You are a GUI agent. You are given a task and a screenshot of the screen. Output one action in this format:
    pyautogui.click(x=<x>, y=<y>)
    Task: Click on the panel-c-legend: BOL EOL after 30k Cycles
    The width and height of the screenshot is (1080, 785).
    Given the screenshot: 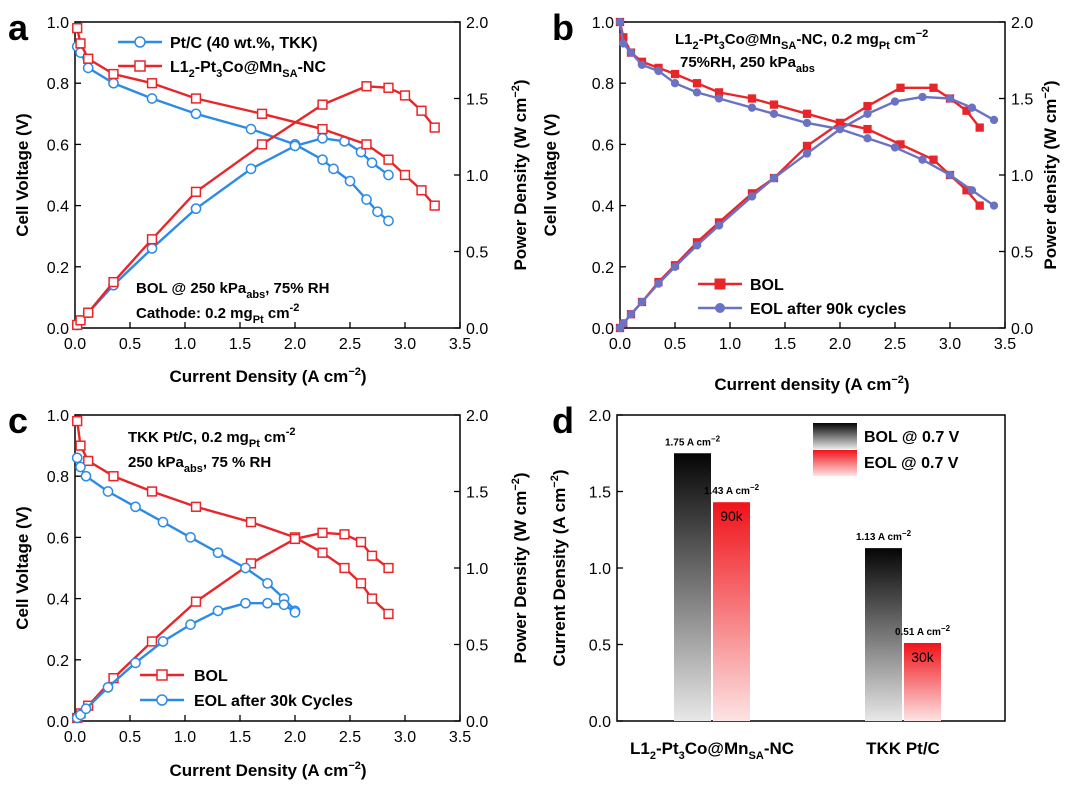 What is the action you would take?
    pyautogui.click(x=246, y=689)
    